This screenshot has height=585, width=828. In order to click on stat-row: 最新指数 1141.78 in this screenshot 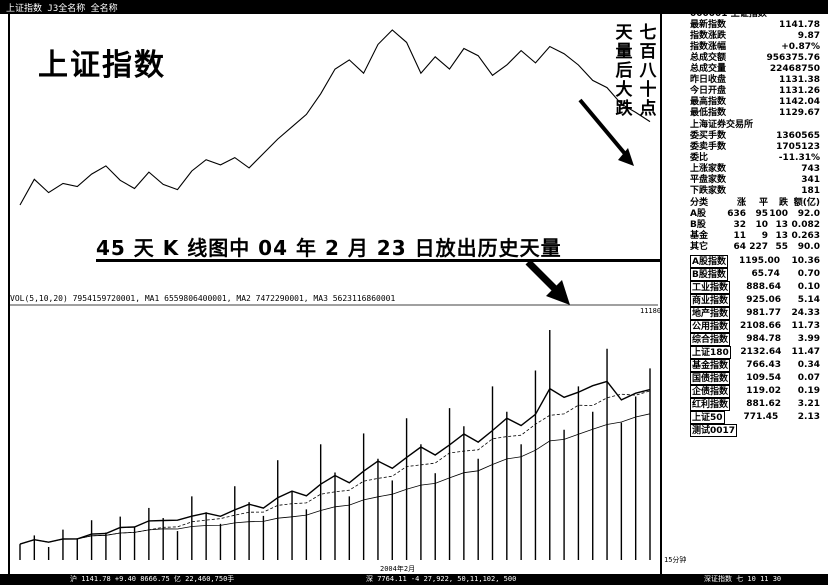, I will do `click(755, 25)`.